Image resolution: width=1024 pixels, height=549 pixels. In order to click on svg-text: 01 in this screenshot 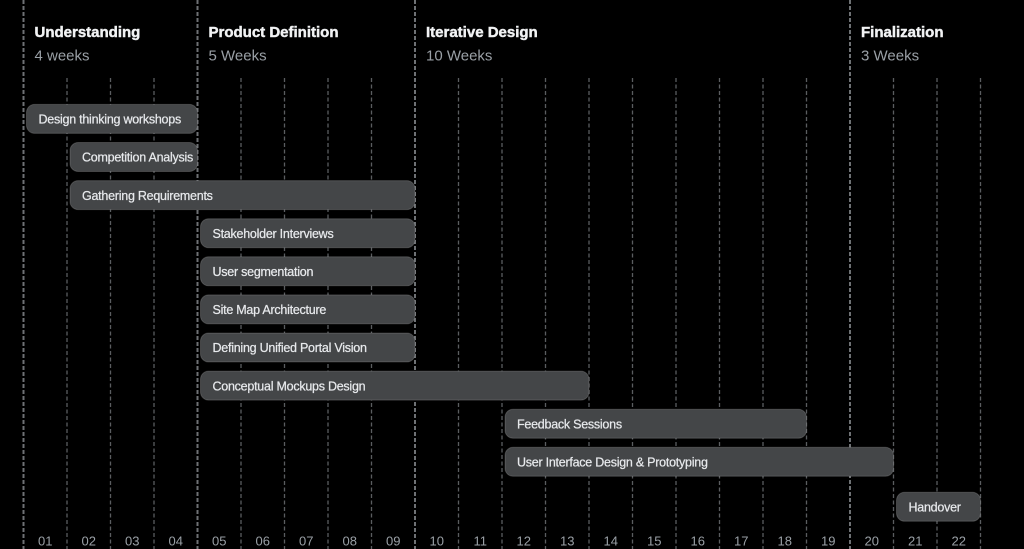, I will do `click(45, 541)`.